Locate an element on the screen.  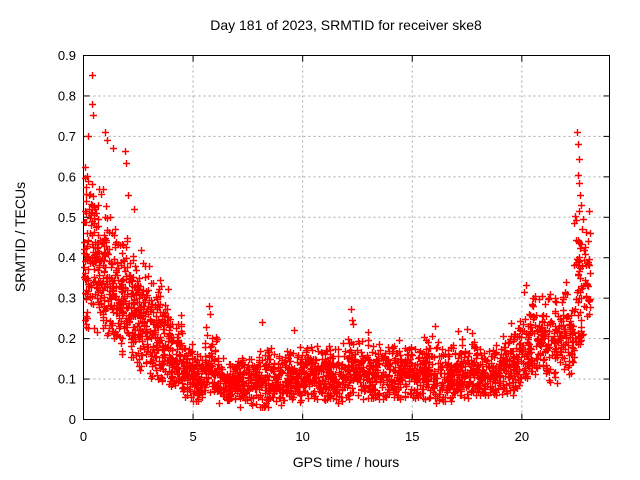
x-axis-label: GPS time / hours is located at coordinates (346, 462).